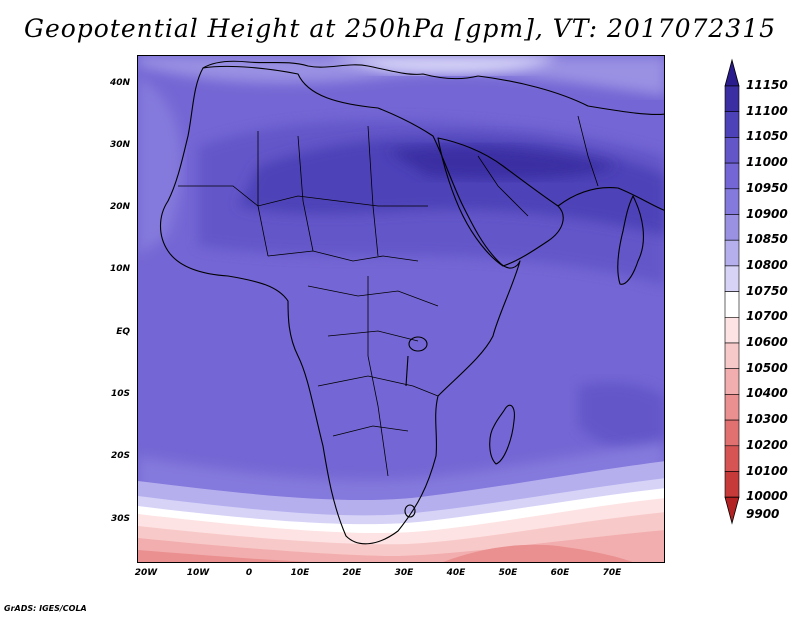  I want to click on colorbar-label: 10850, so click(767, 239).